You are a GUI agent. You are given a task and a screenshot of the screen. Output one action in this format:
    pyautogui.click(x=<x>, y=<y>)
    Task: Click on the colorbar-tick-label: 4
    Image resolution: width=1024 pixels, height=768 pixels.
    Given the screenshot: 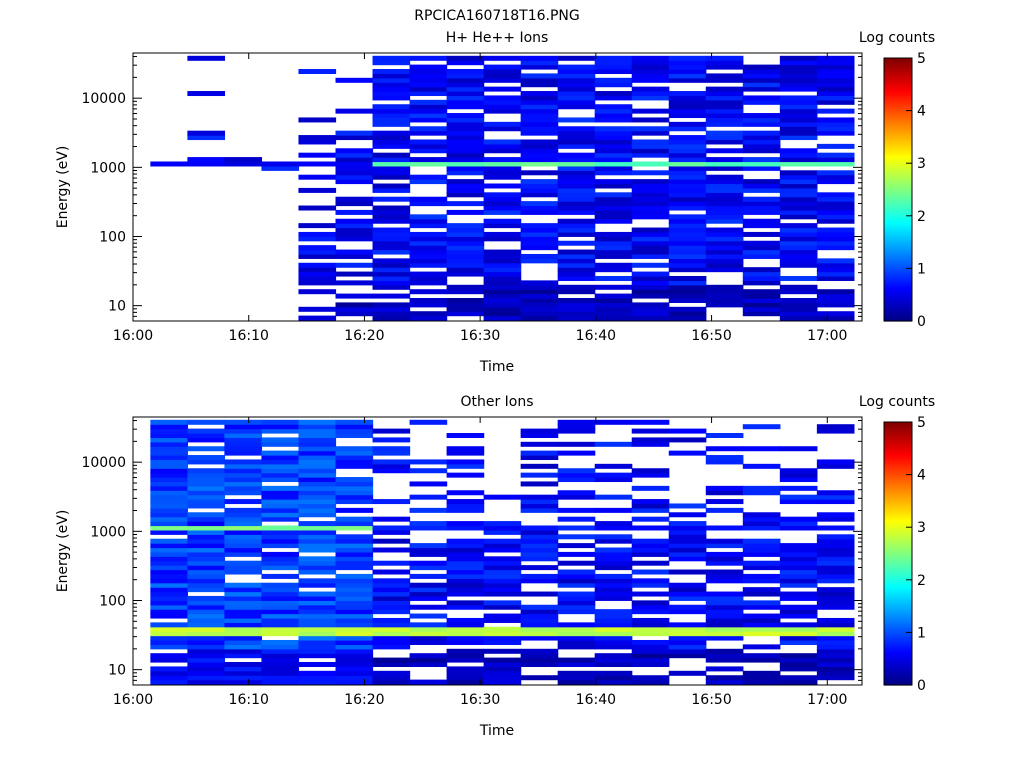 What is the action you would take?
    pyautogui.click(x=921, y=476)
    